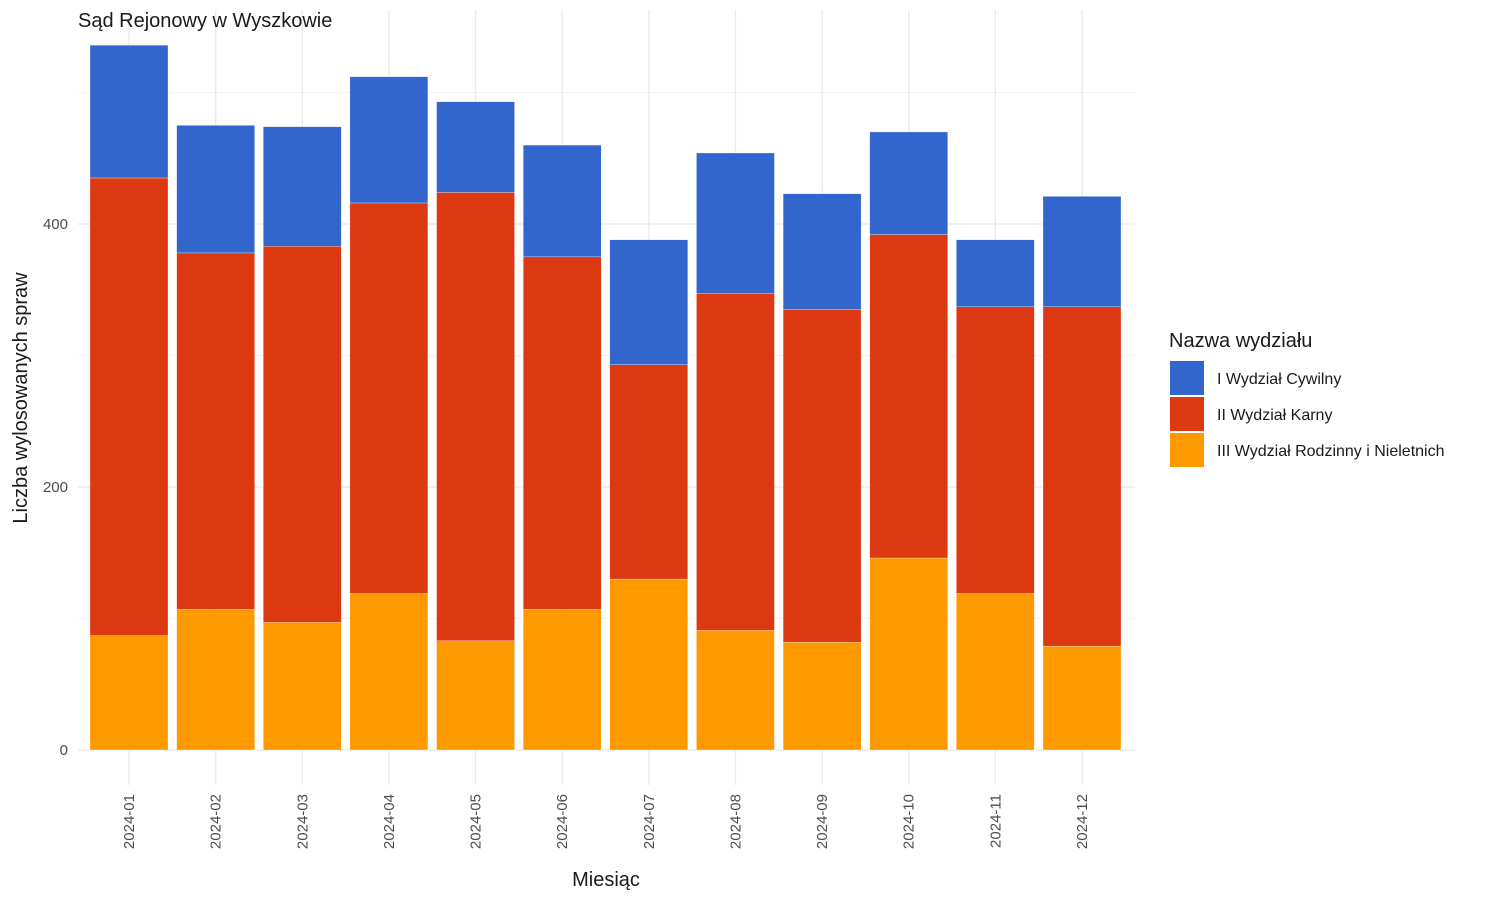  What do you see at coordinates (909, 821) in the screenshot?
I see `x-tick-label: 2024-10` at bounding box center [909, 821].